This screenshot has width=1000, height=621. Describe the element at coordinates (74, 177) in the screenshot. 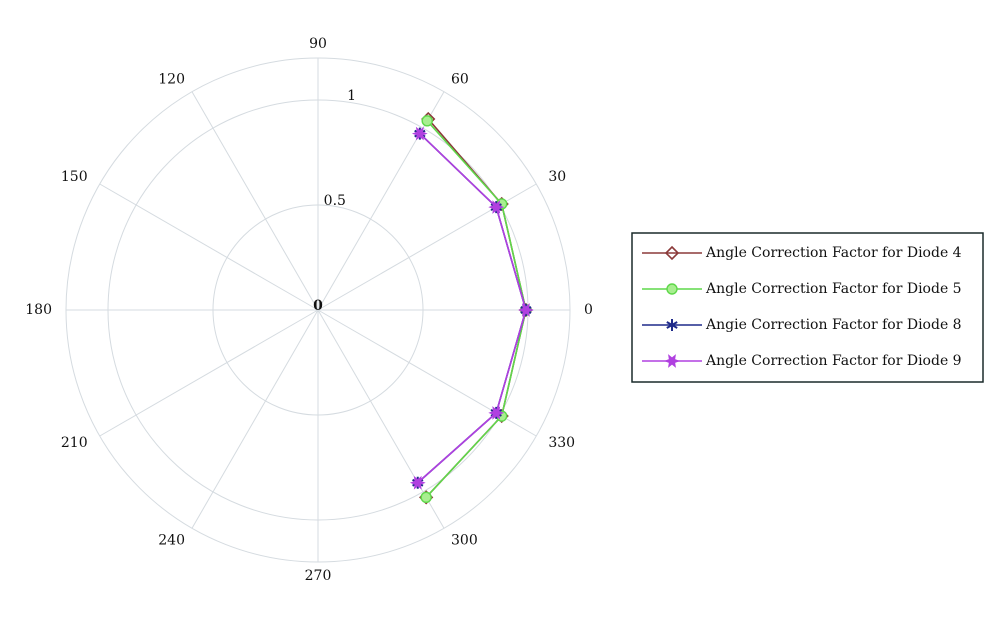

I see `theta-tick-label: 150` at that location.